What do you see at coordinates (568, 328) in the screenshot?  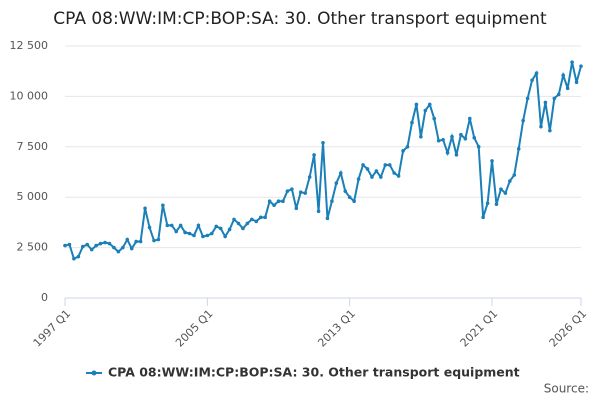 I see `x-tick-label: 2026 Q1` at bounding box center [568, 328].